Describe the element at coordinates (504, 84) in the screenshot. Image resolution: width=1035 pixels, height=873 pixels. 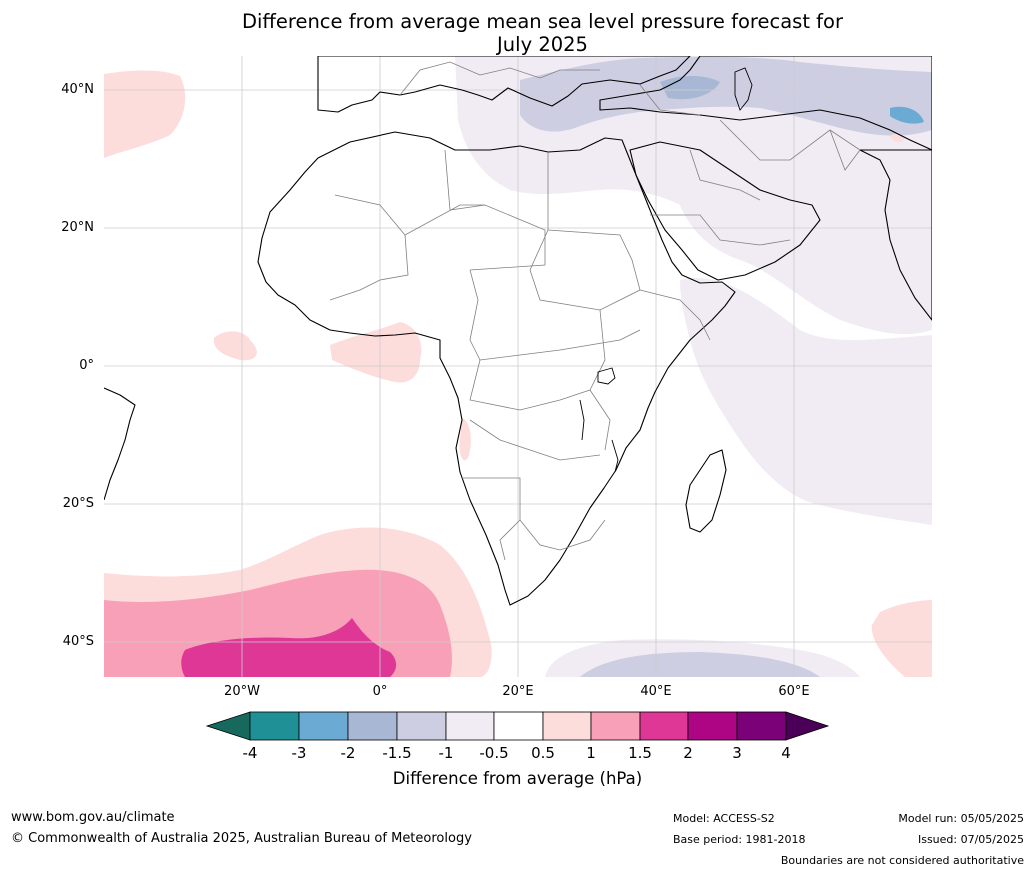
I see `europe-coastline` at that location.